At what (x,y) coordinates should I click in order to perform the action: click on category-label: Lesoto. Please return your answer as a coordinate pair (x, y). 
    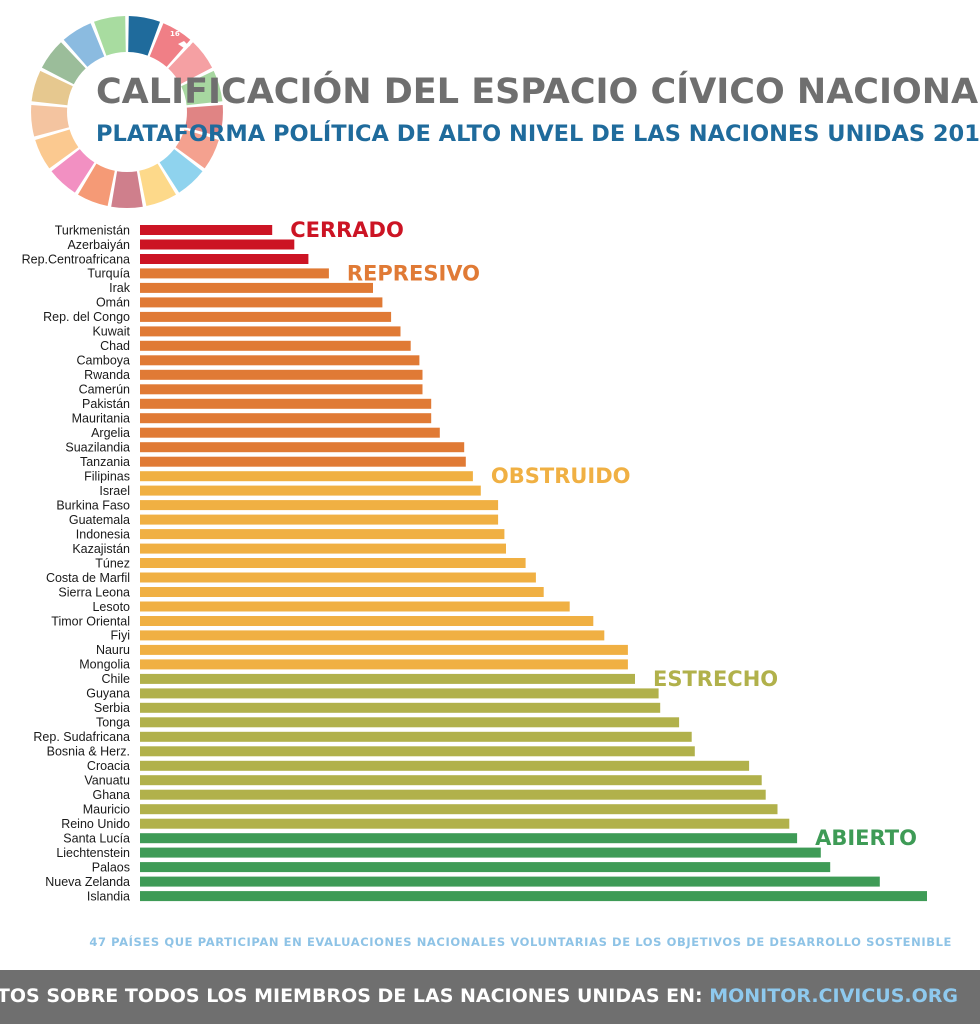
    Looking at the image, I should click on (111, 607).